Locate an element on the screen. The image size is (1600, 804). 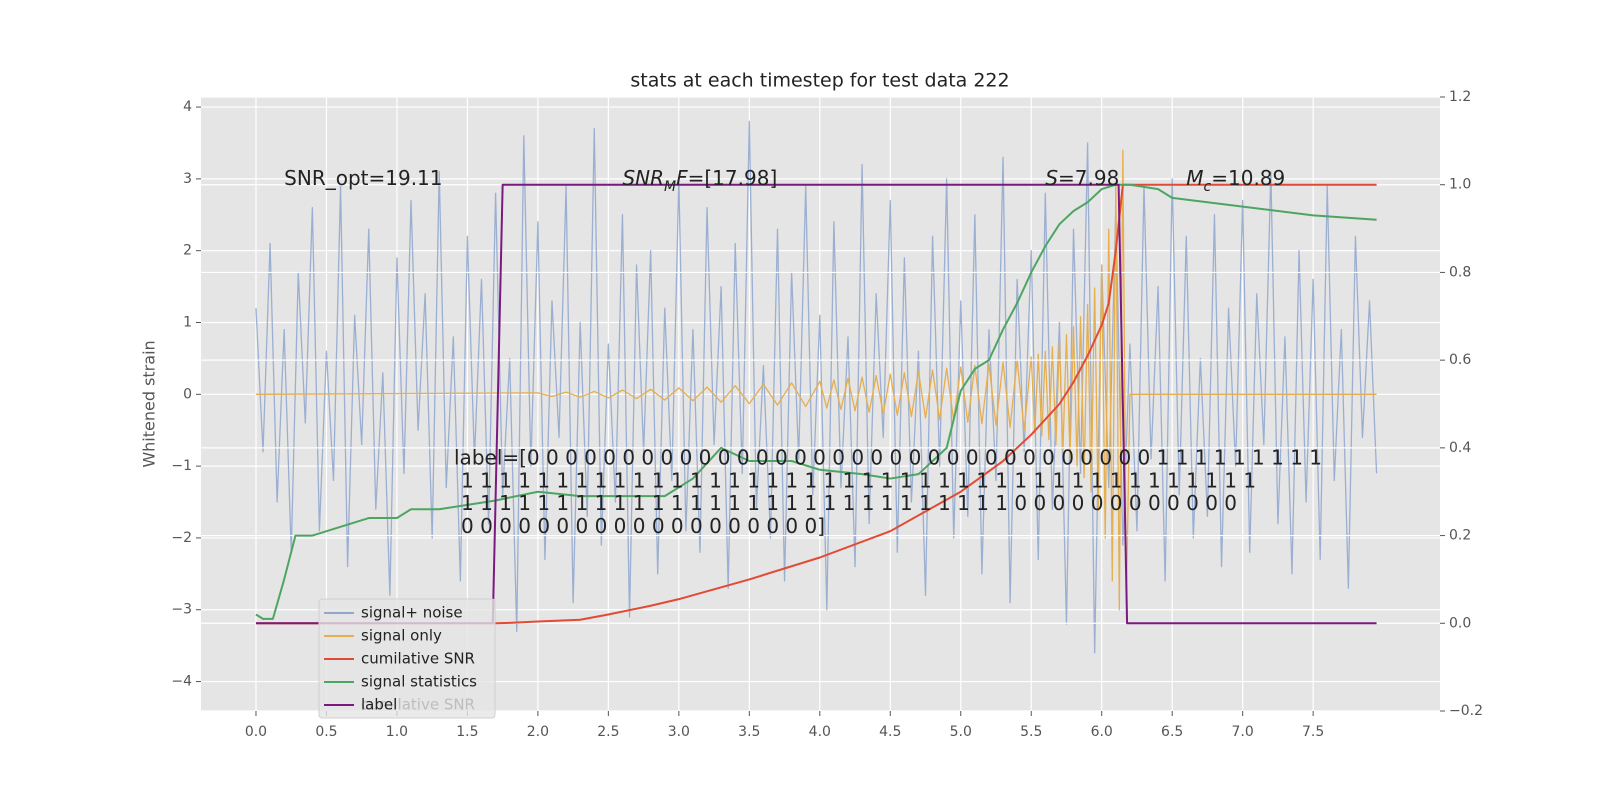
annotation: SNRMF=[17.98] is located at coordinates (699, 180).